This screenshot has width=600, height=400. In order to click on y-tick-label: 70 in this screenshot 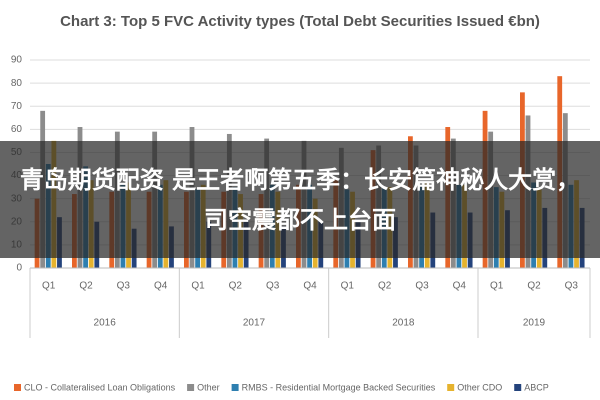, I will do `click(17, 106)`.